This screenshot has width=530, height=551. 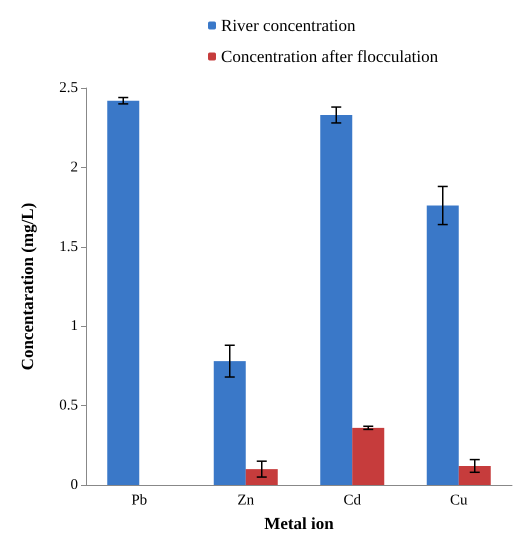 I want to click on y-tick-label: 0, so click(x=74, y=485).